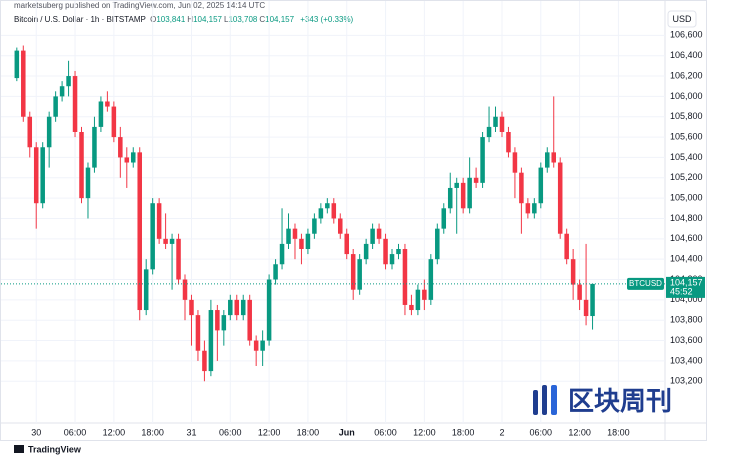 The height and width of the screenshot is (456, 731). What do you see at coordinates (686, 360) in the screenshot?
I see `y-tick-label: 103,400` at bounding box center [686, 360].